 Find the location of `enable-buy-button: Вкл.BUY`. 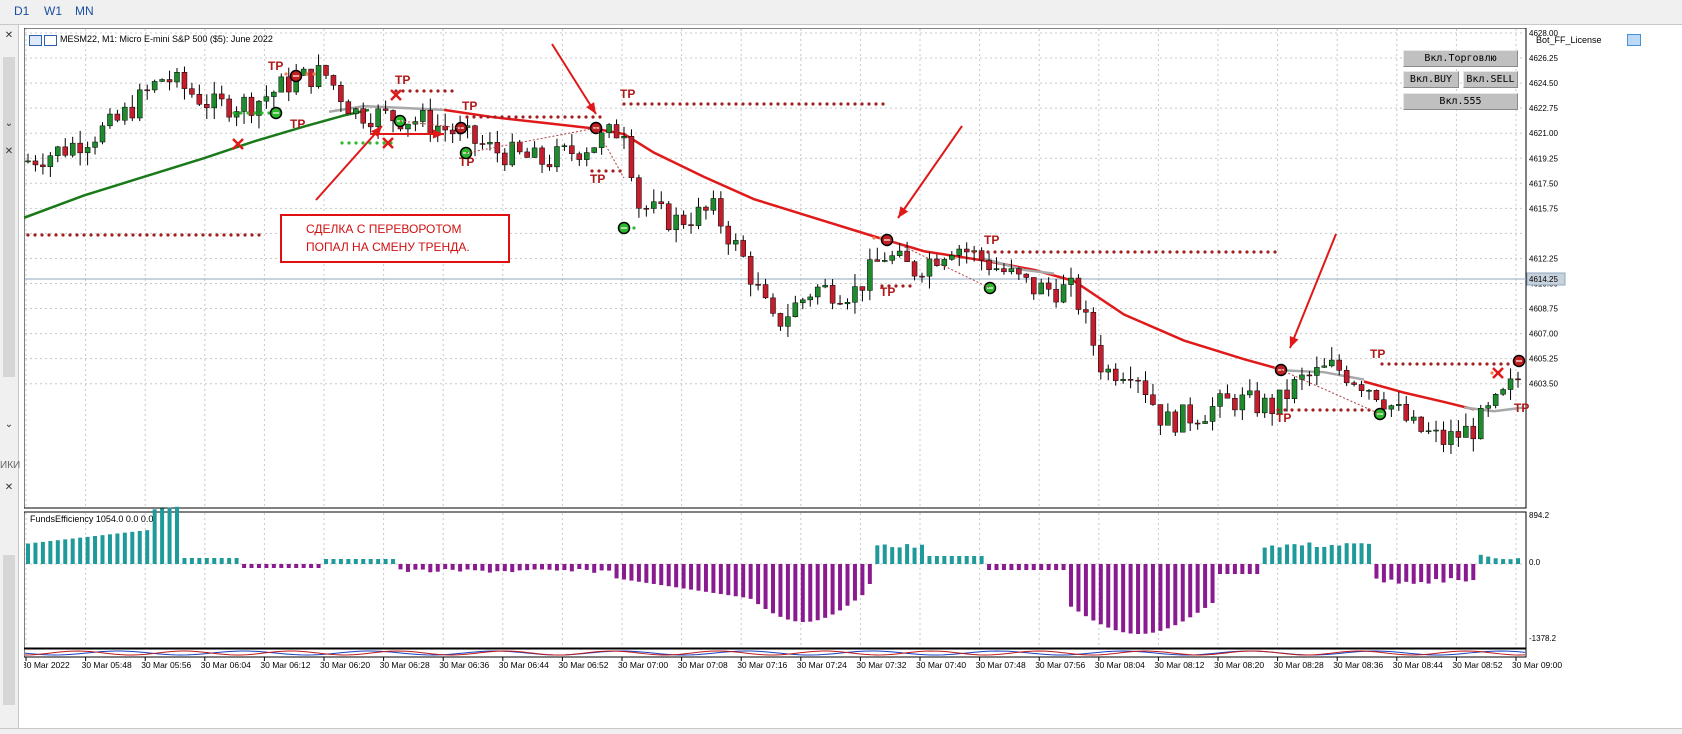

enable-buy-button: Вкл.BUY is located at coordinates (1431, 79).